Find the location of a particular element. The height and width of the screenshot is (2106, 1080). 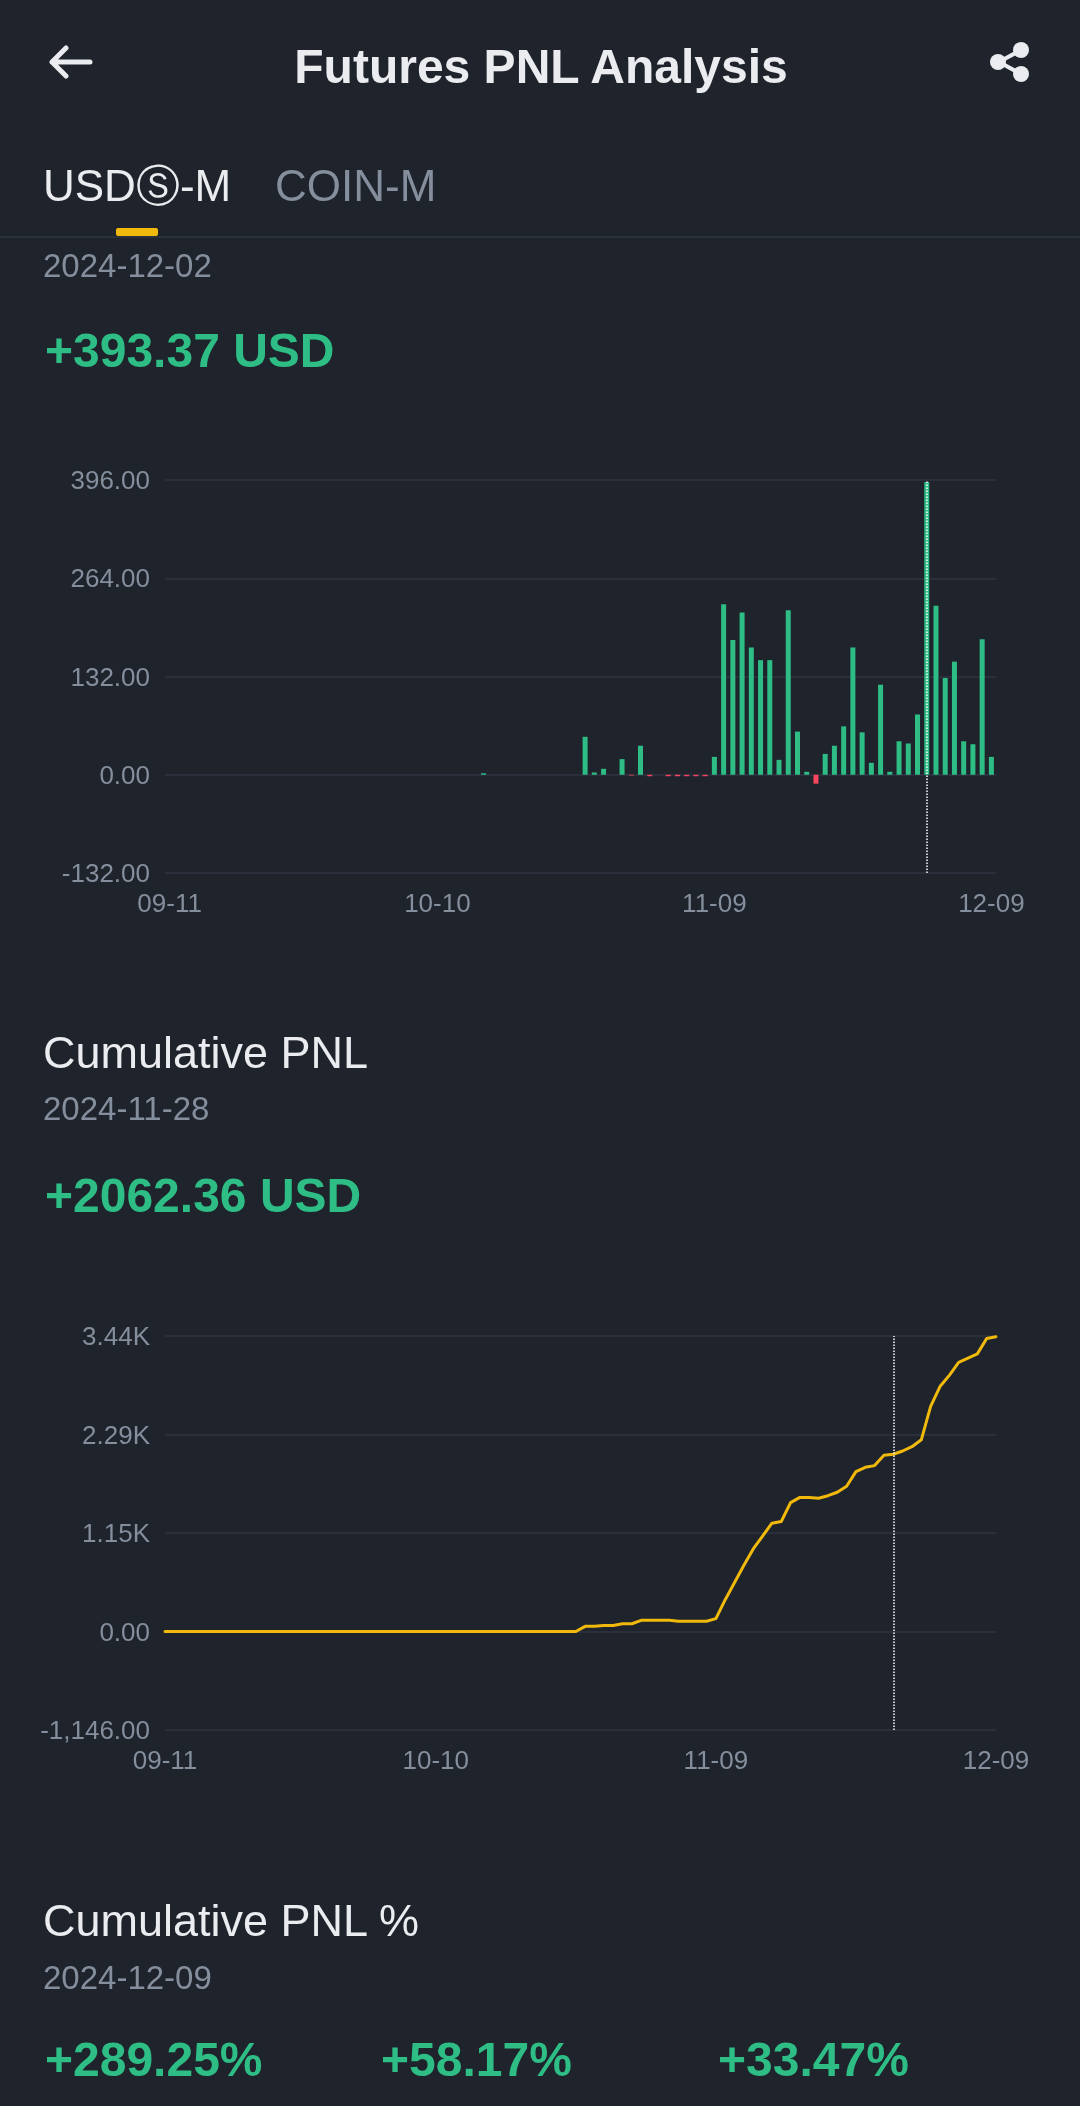

text: +2062.36 USD is located at coordinates (203, 1195).